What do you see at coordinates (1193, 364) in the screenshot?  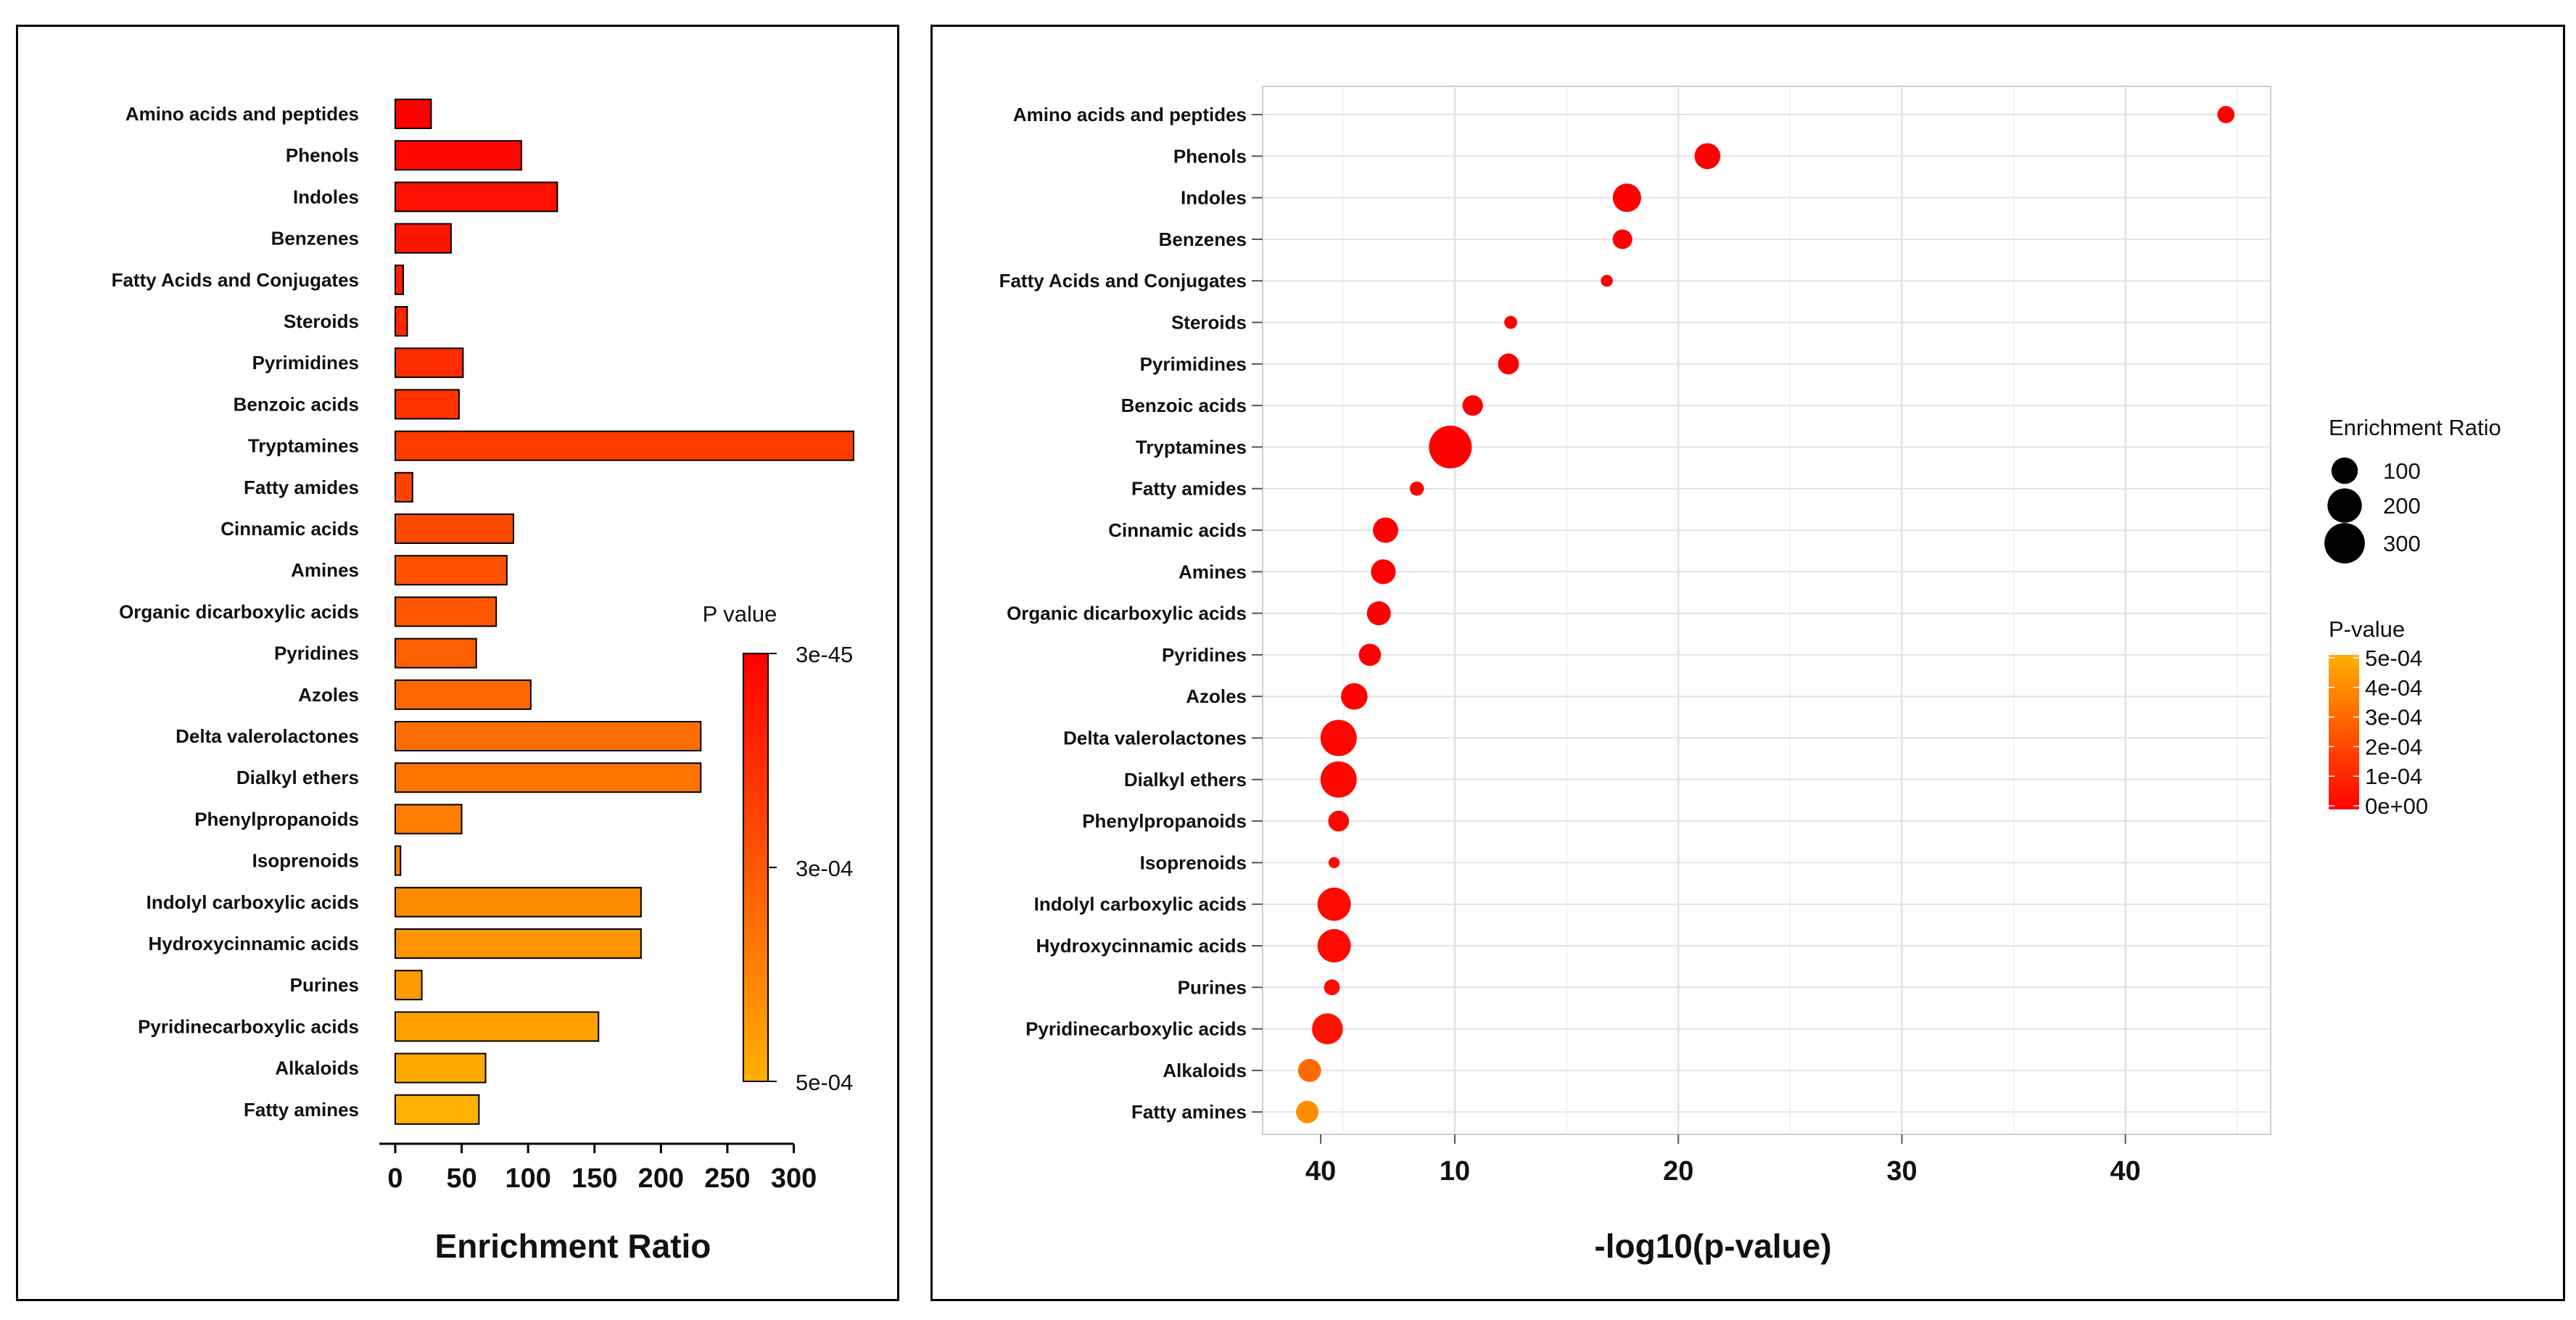 I see `dot-category-label: Pyrimidines` at bounding box center [1193, 364].